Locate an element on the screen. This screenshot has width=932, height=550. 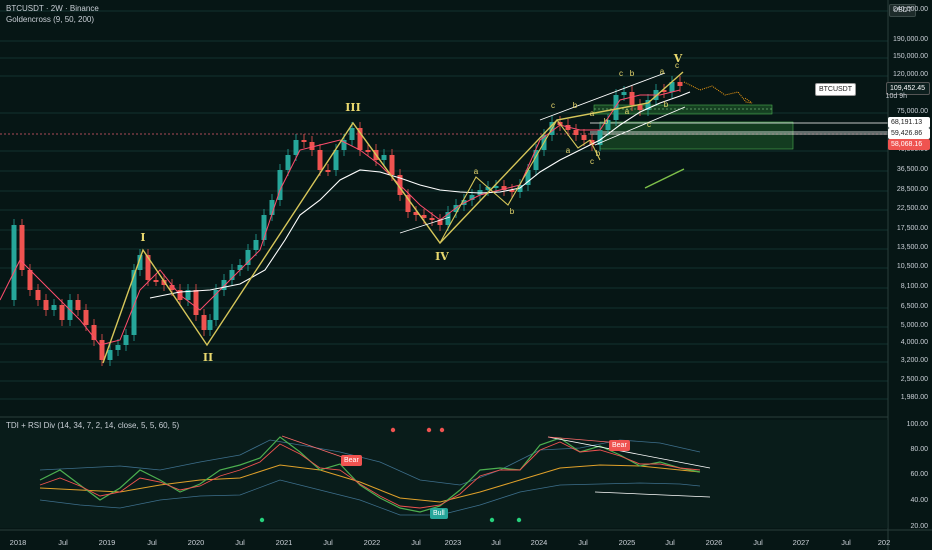
time-axis-label: 2020 is located at coordinates (196, 542).